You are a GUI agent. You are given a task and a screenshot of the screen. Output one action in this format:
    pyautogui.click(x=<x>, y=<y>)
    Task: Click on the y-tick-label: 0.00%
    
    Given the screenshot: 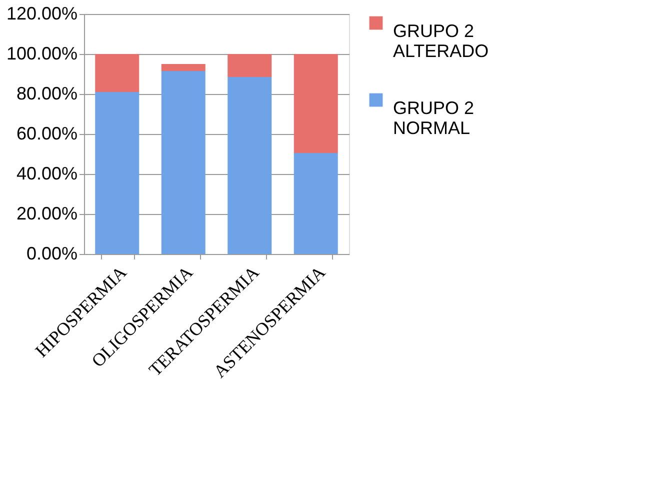 What is the action you would take?
    pyautogui.click(x=52, y=254)
    